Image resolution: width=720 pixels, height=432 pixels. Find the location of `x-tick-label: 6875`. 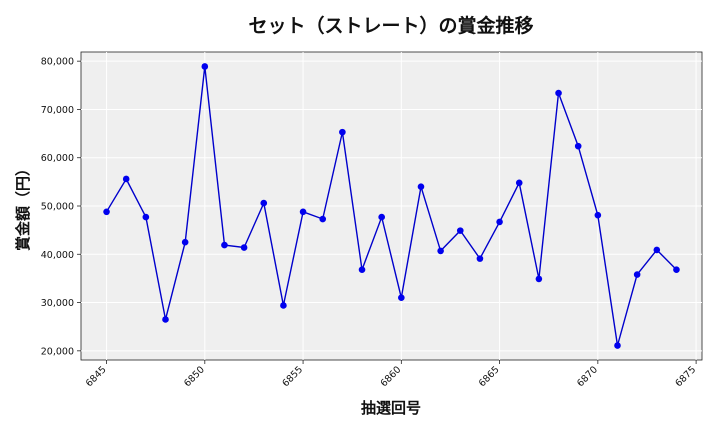

x-tick-label: 6875 is located at coordinates (685, 376).